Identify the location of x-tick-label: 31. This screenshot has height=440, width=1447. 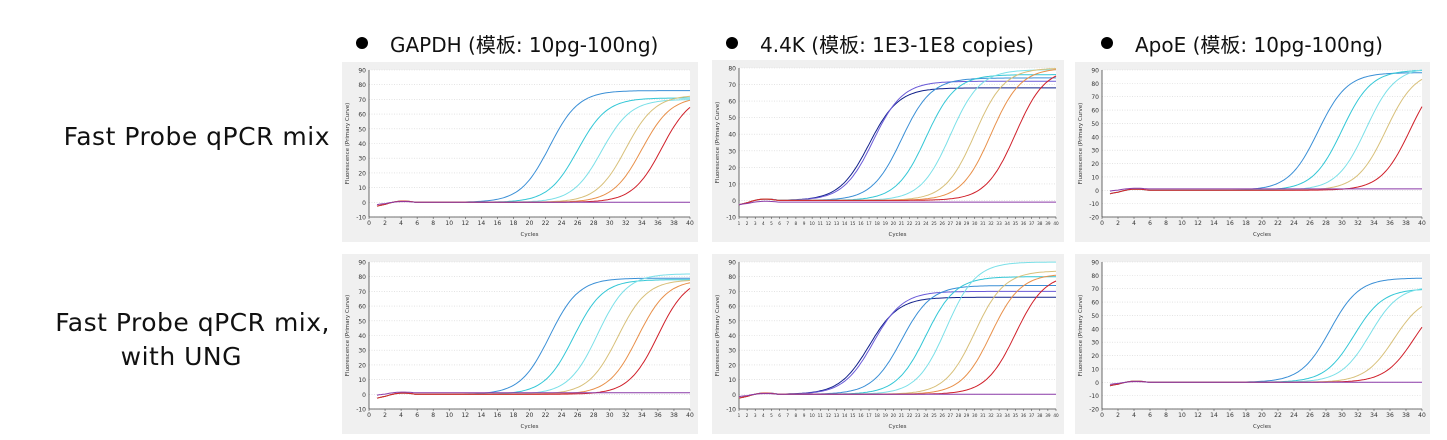
(983, 223).